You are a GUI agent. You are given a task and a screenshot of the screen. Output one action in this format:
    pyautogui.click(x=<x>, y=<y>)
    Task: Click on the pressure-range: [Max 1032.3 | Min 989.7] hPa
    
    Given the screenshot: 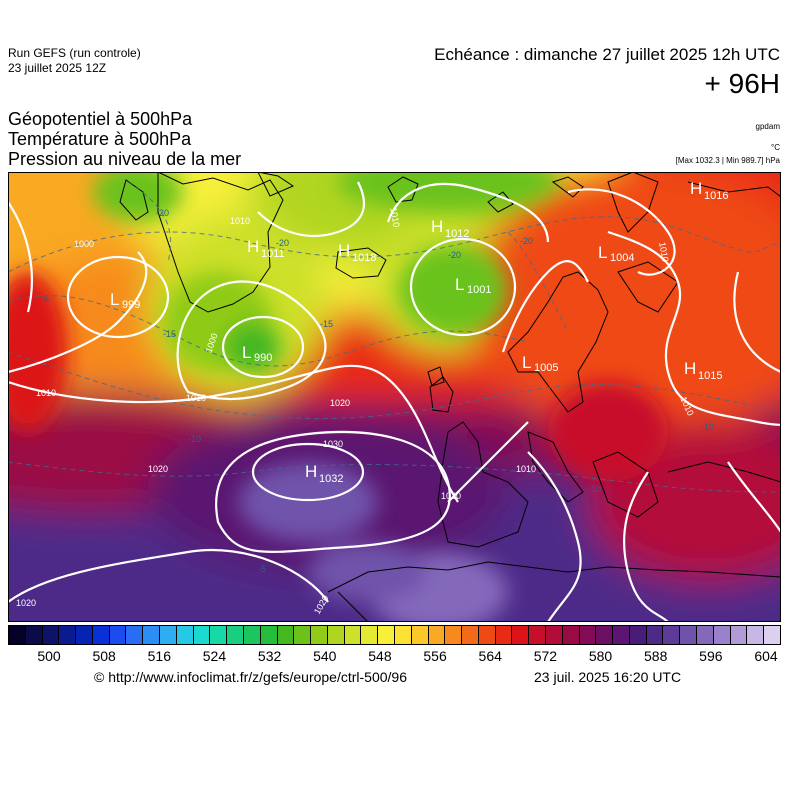 What is the action you would take?
    pyautogui.click(x=727, y=160)
    